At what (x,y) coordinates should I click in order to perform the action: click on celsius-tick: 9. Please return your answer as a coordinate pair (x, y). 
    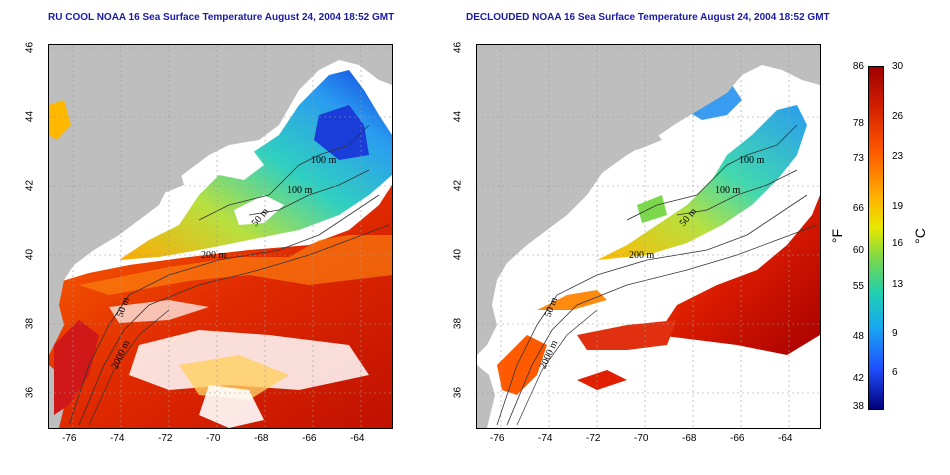
    Looking at the image, I should click on (895, 333).